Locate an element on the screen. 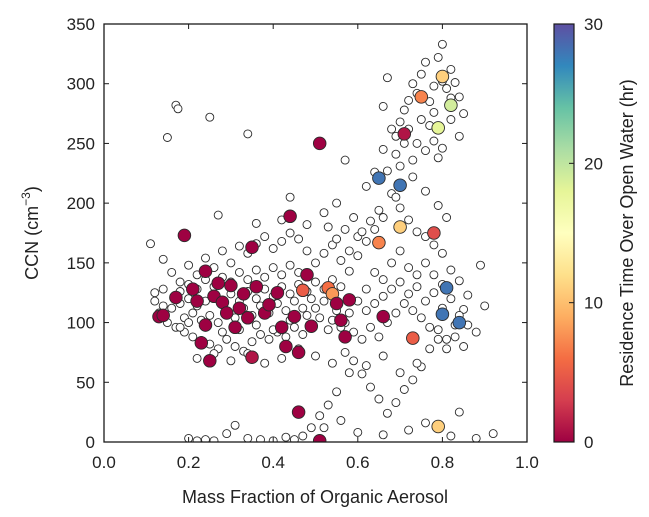 The height and width of the screenshot is (517, 649). y-tick-label: 200 is located at coordinates (81, 203).